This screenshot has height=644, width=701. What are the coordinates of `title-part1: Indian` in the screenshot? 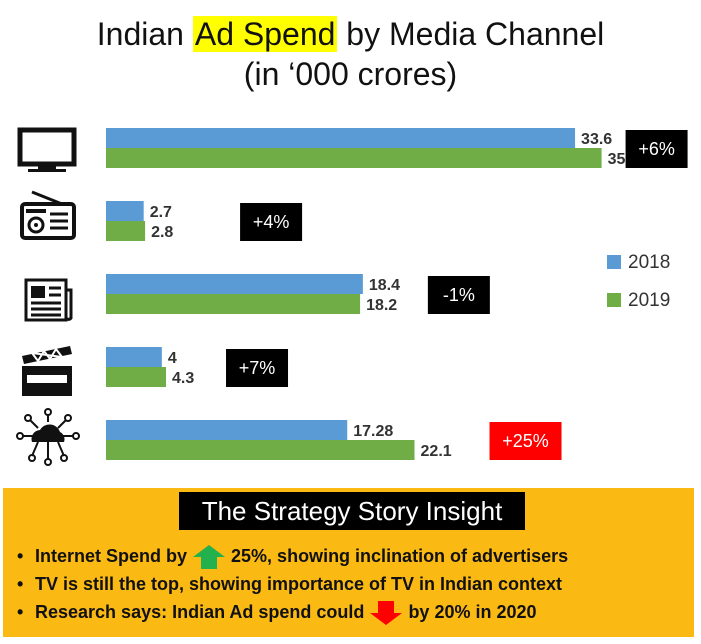 It's located at (144, 34).